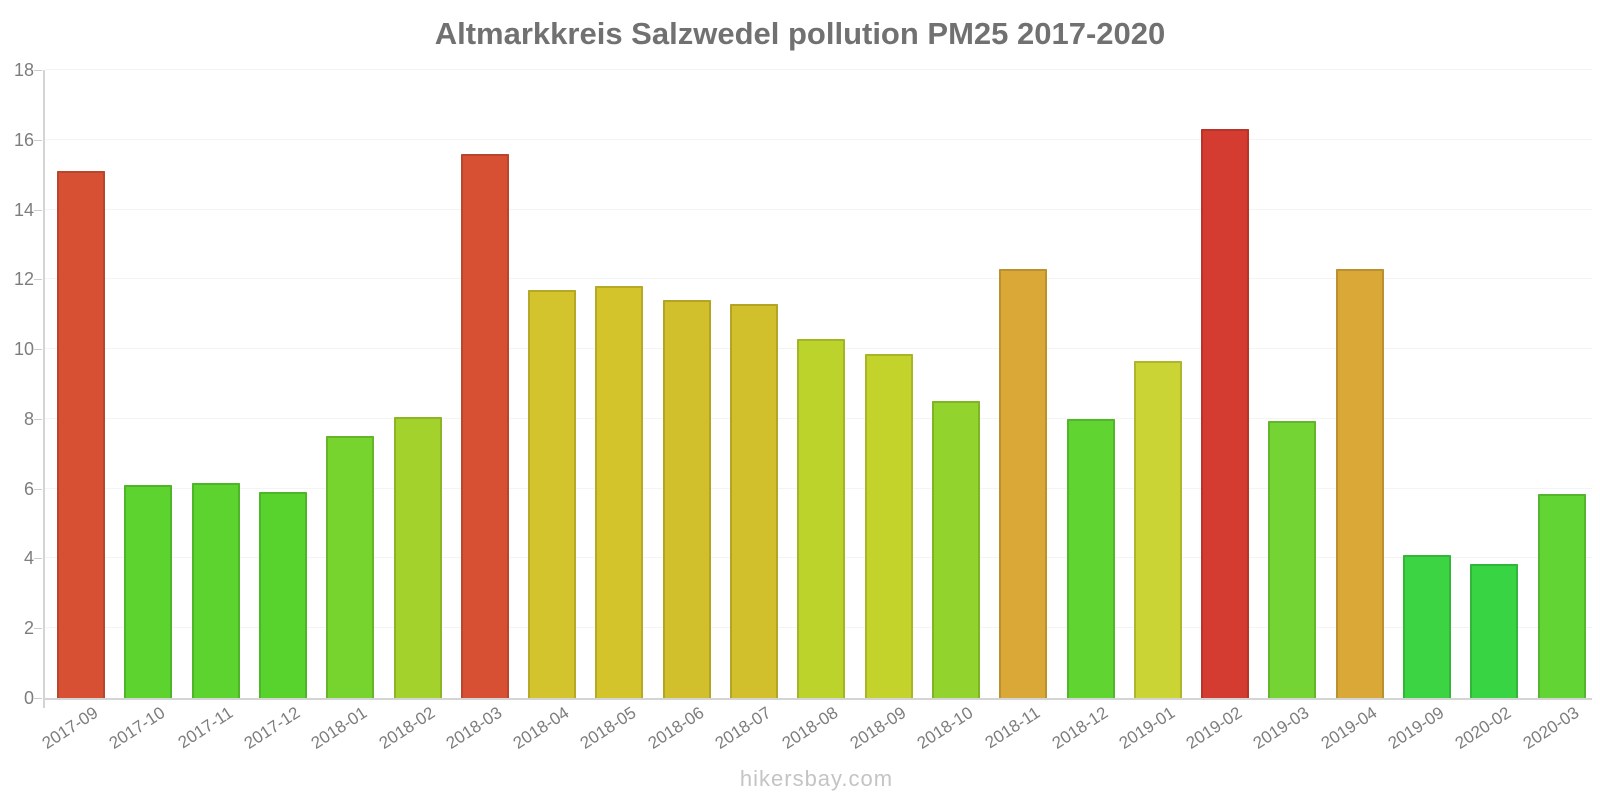 The width and height of the screenshot is (1600, 800). What do you see at coordinates (1147, 728) in the screenshot?
I see `x-tick-label-2019-01: 2019-01` at bounding box center [1147, 728].